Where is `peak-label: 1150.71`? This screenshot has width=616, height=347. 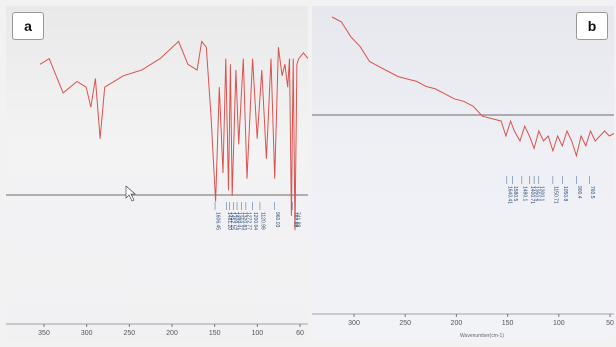 peak-label: 1150.71 is located at coordinates (555, 195).